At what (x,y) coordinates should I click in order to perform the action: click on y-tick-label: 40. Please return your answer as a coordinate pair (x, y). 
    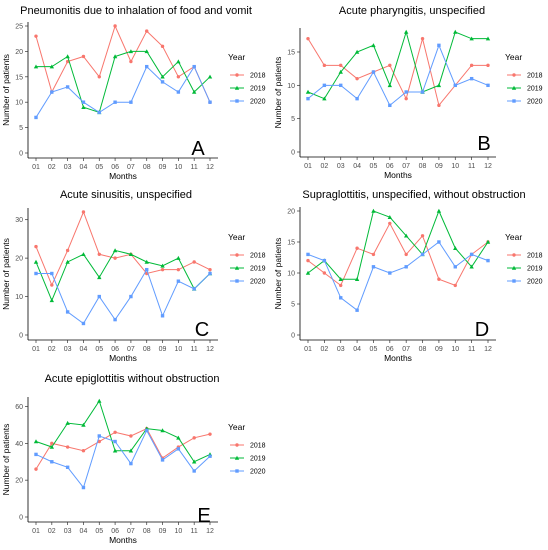
    Looking at the image, I should click on (19, 444).